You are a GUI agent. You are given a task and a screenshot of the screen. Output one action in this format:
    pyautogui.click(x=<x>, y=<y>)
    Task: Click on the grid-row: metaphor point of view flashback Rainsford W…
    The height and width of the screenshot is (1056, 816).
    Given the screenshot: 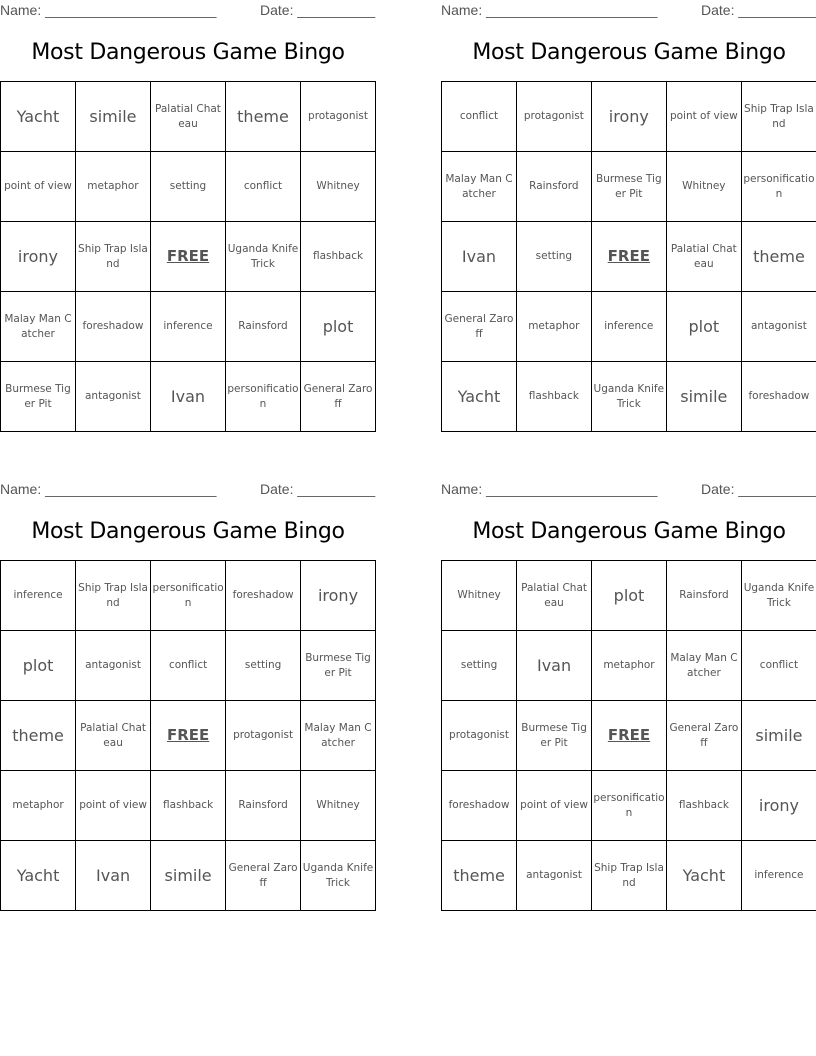 What is the action you would take?
    pyautogui.click(x=188, y=805)
    